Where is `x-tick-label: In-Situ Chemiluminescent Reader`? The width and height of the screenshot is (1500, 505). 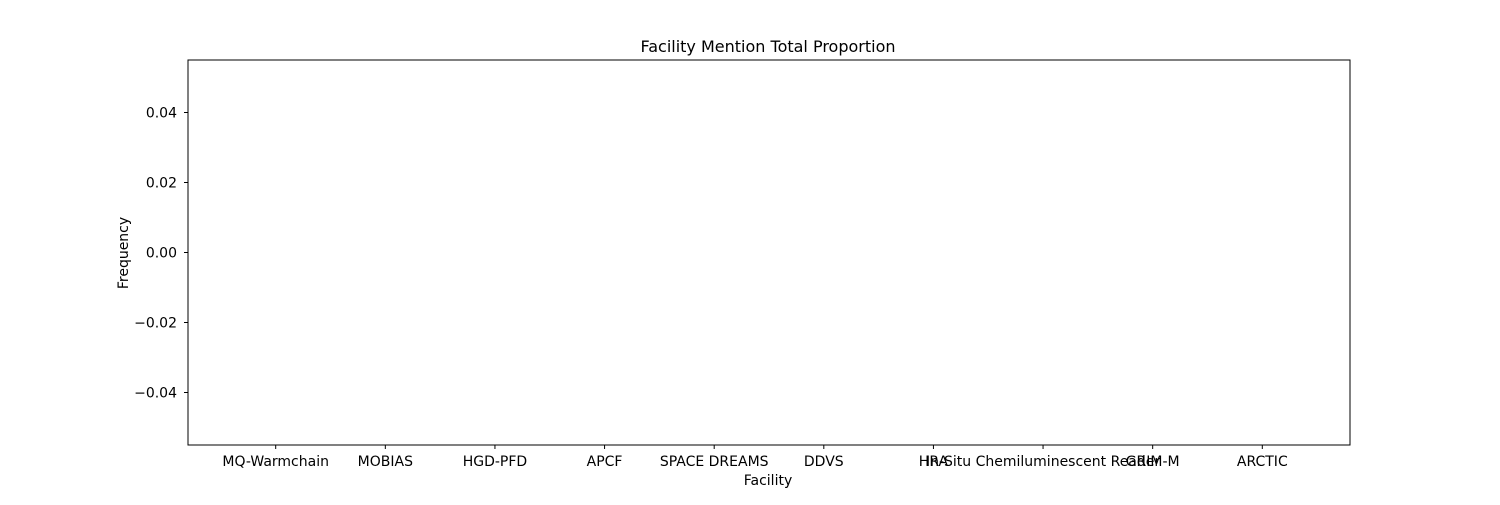
x-tick-label: In-Situ Chemiluminescent Reader is located at coordinates (1043, 462).